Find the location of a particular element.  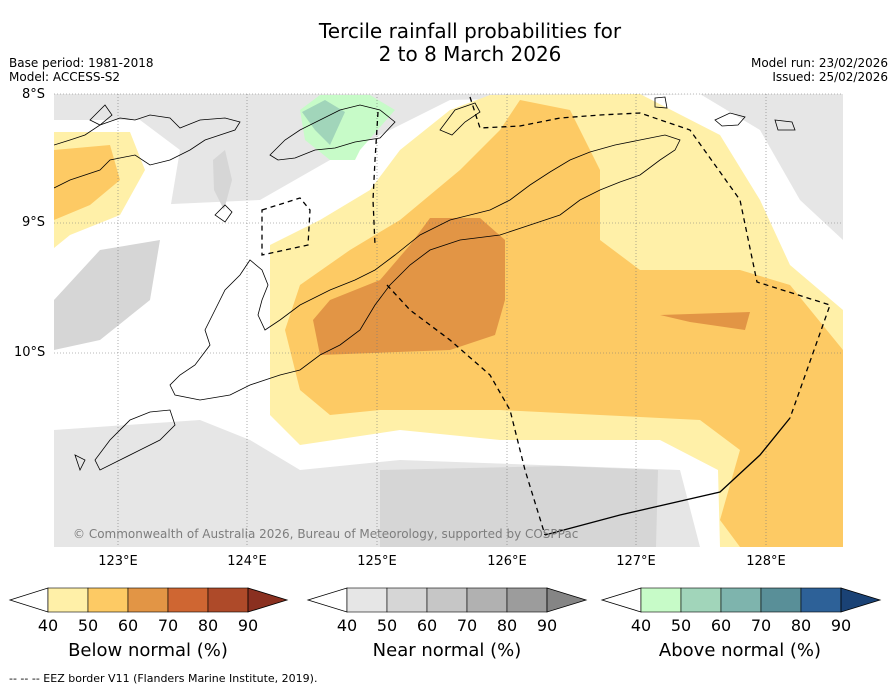

near-tick-60: 60 is located at coordinates (427, 625).